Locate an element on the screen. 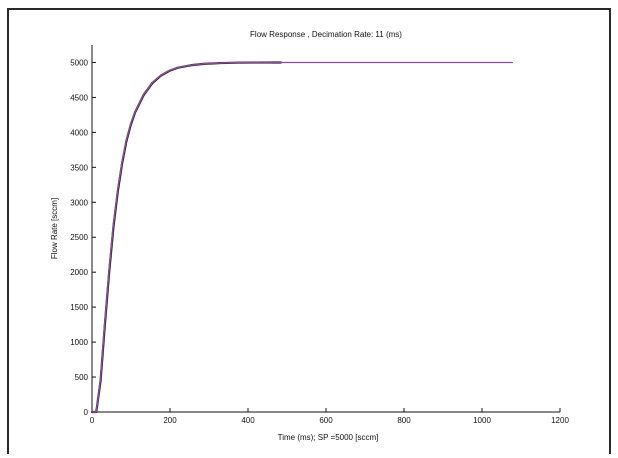 This screenshot has width=618, height=458. x-tick-label: 600 is located at coordinates (326, 420).